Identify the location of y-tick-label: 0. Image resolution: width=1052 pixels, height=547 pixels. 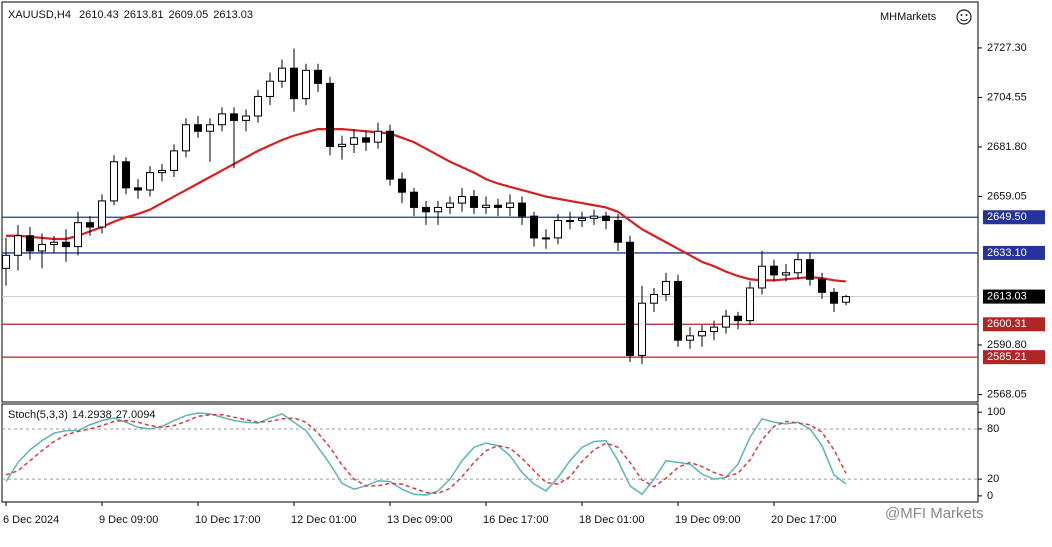
(990, 496).